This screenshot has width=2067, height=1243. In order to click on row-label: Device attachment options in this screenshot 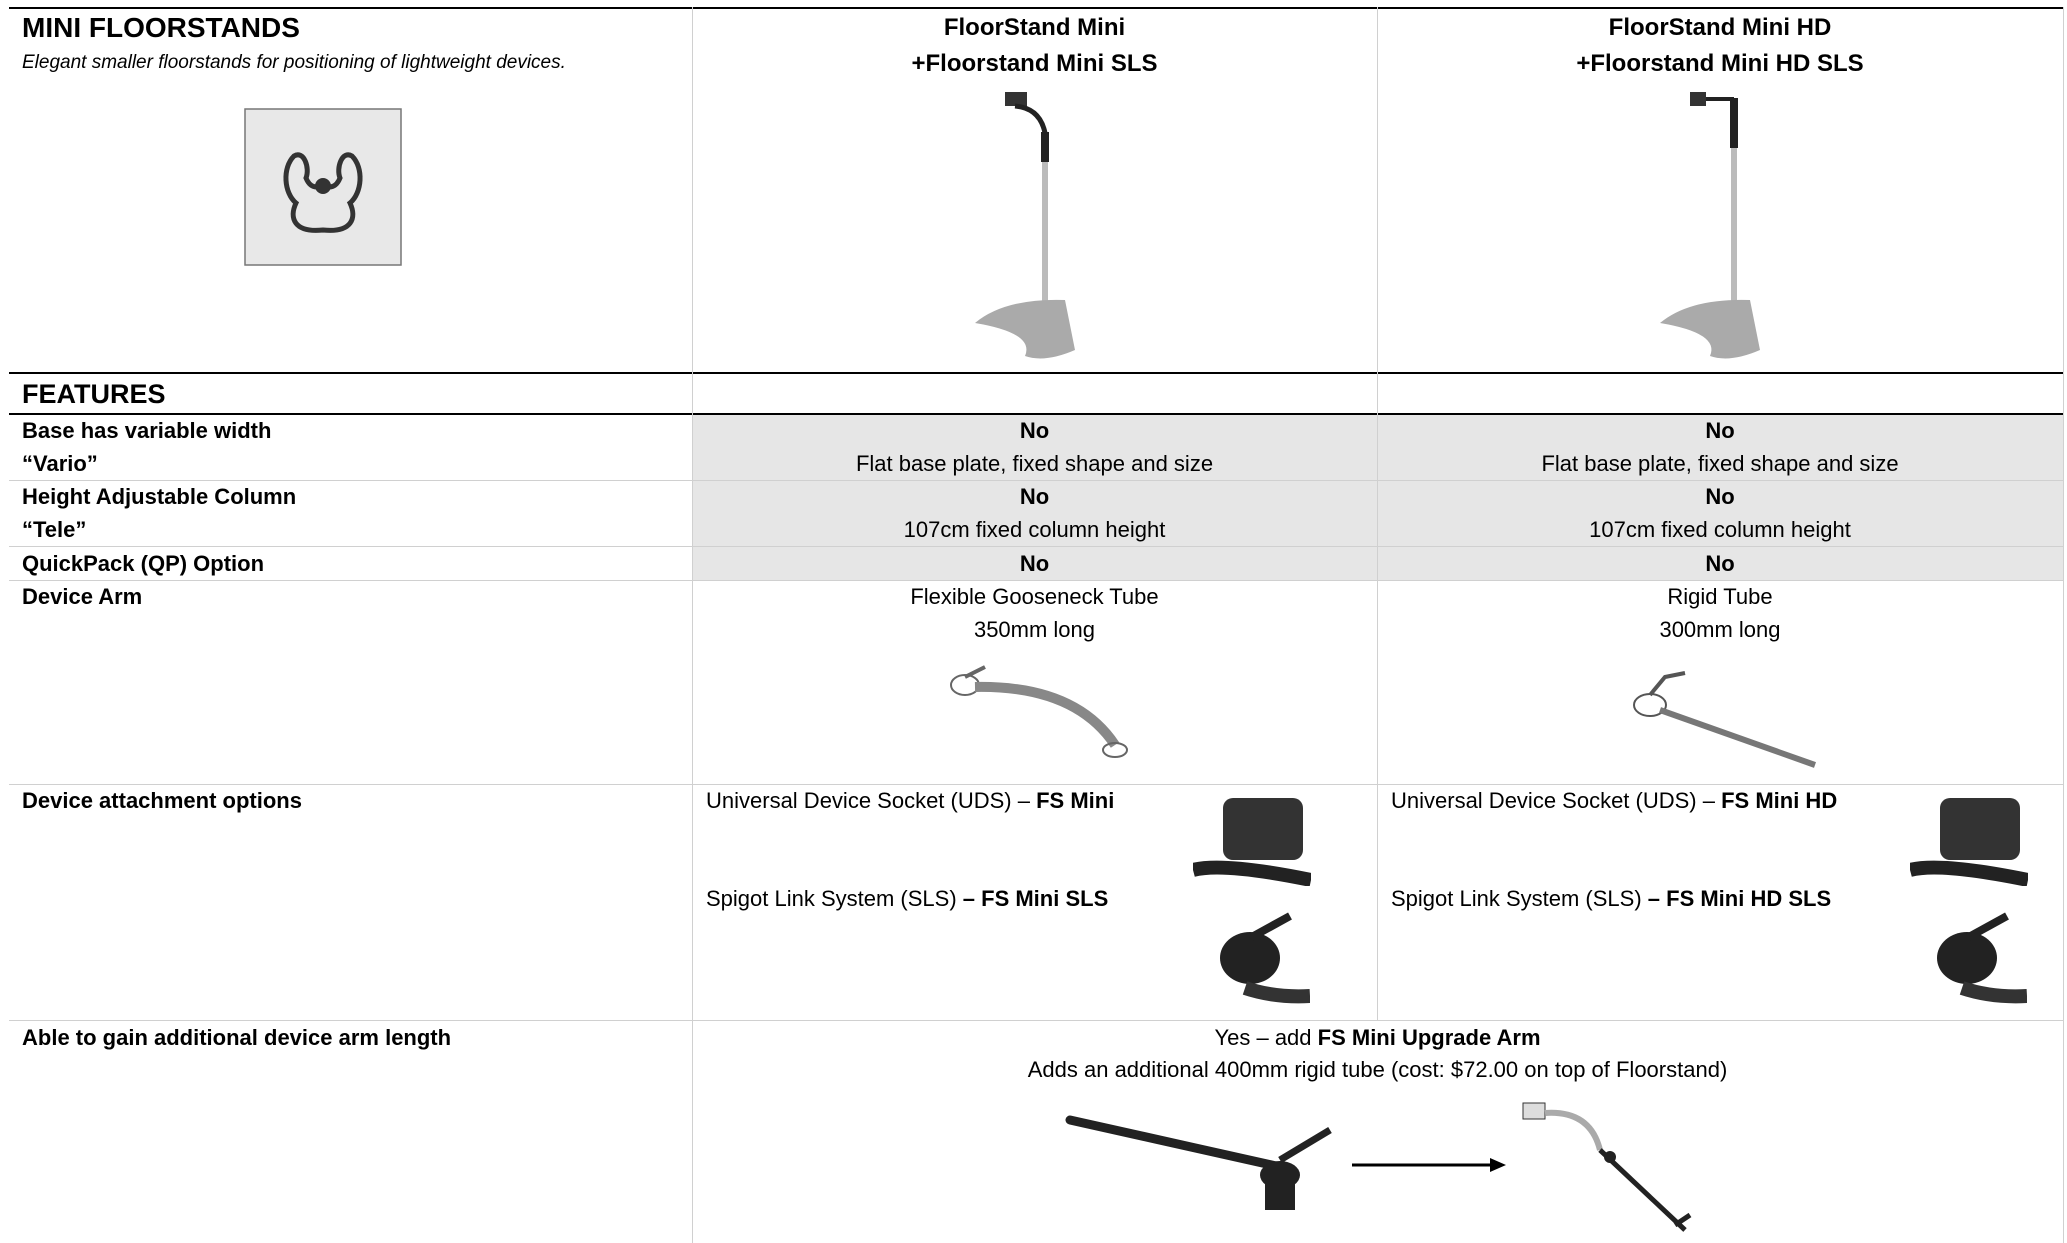, I will do `click(162, 800)`.